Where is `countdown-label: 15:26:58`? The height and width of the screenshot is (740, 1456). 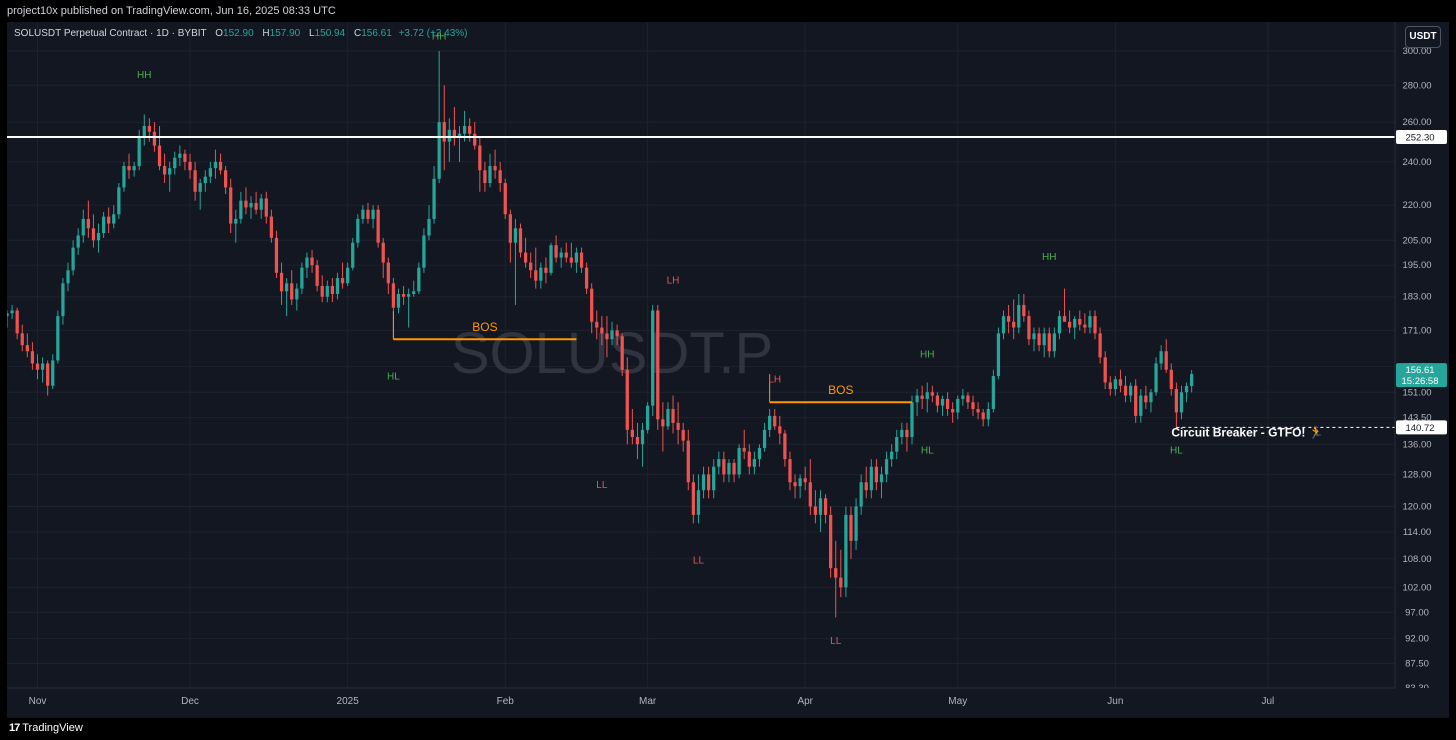
countdown-label: 15:26:58 is located at coordinates (1420, 381).